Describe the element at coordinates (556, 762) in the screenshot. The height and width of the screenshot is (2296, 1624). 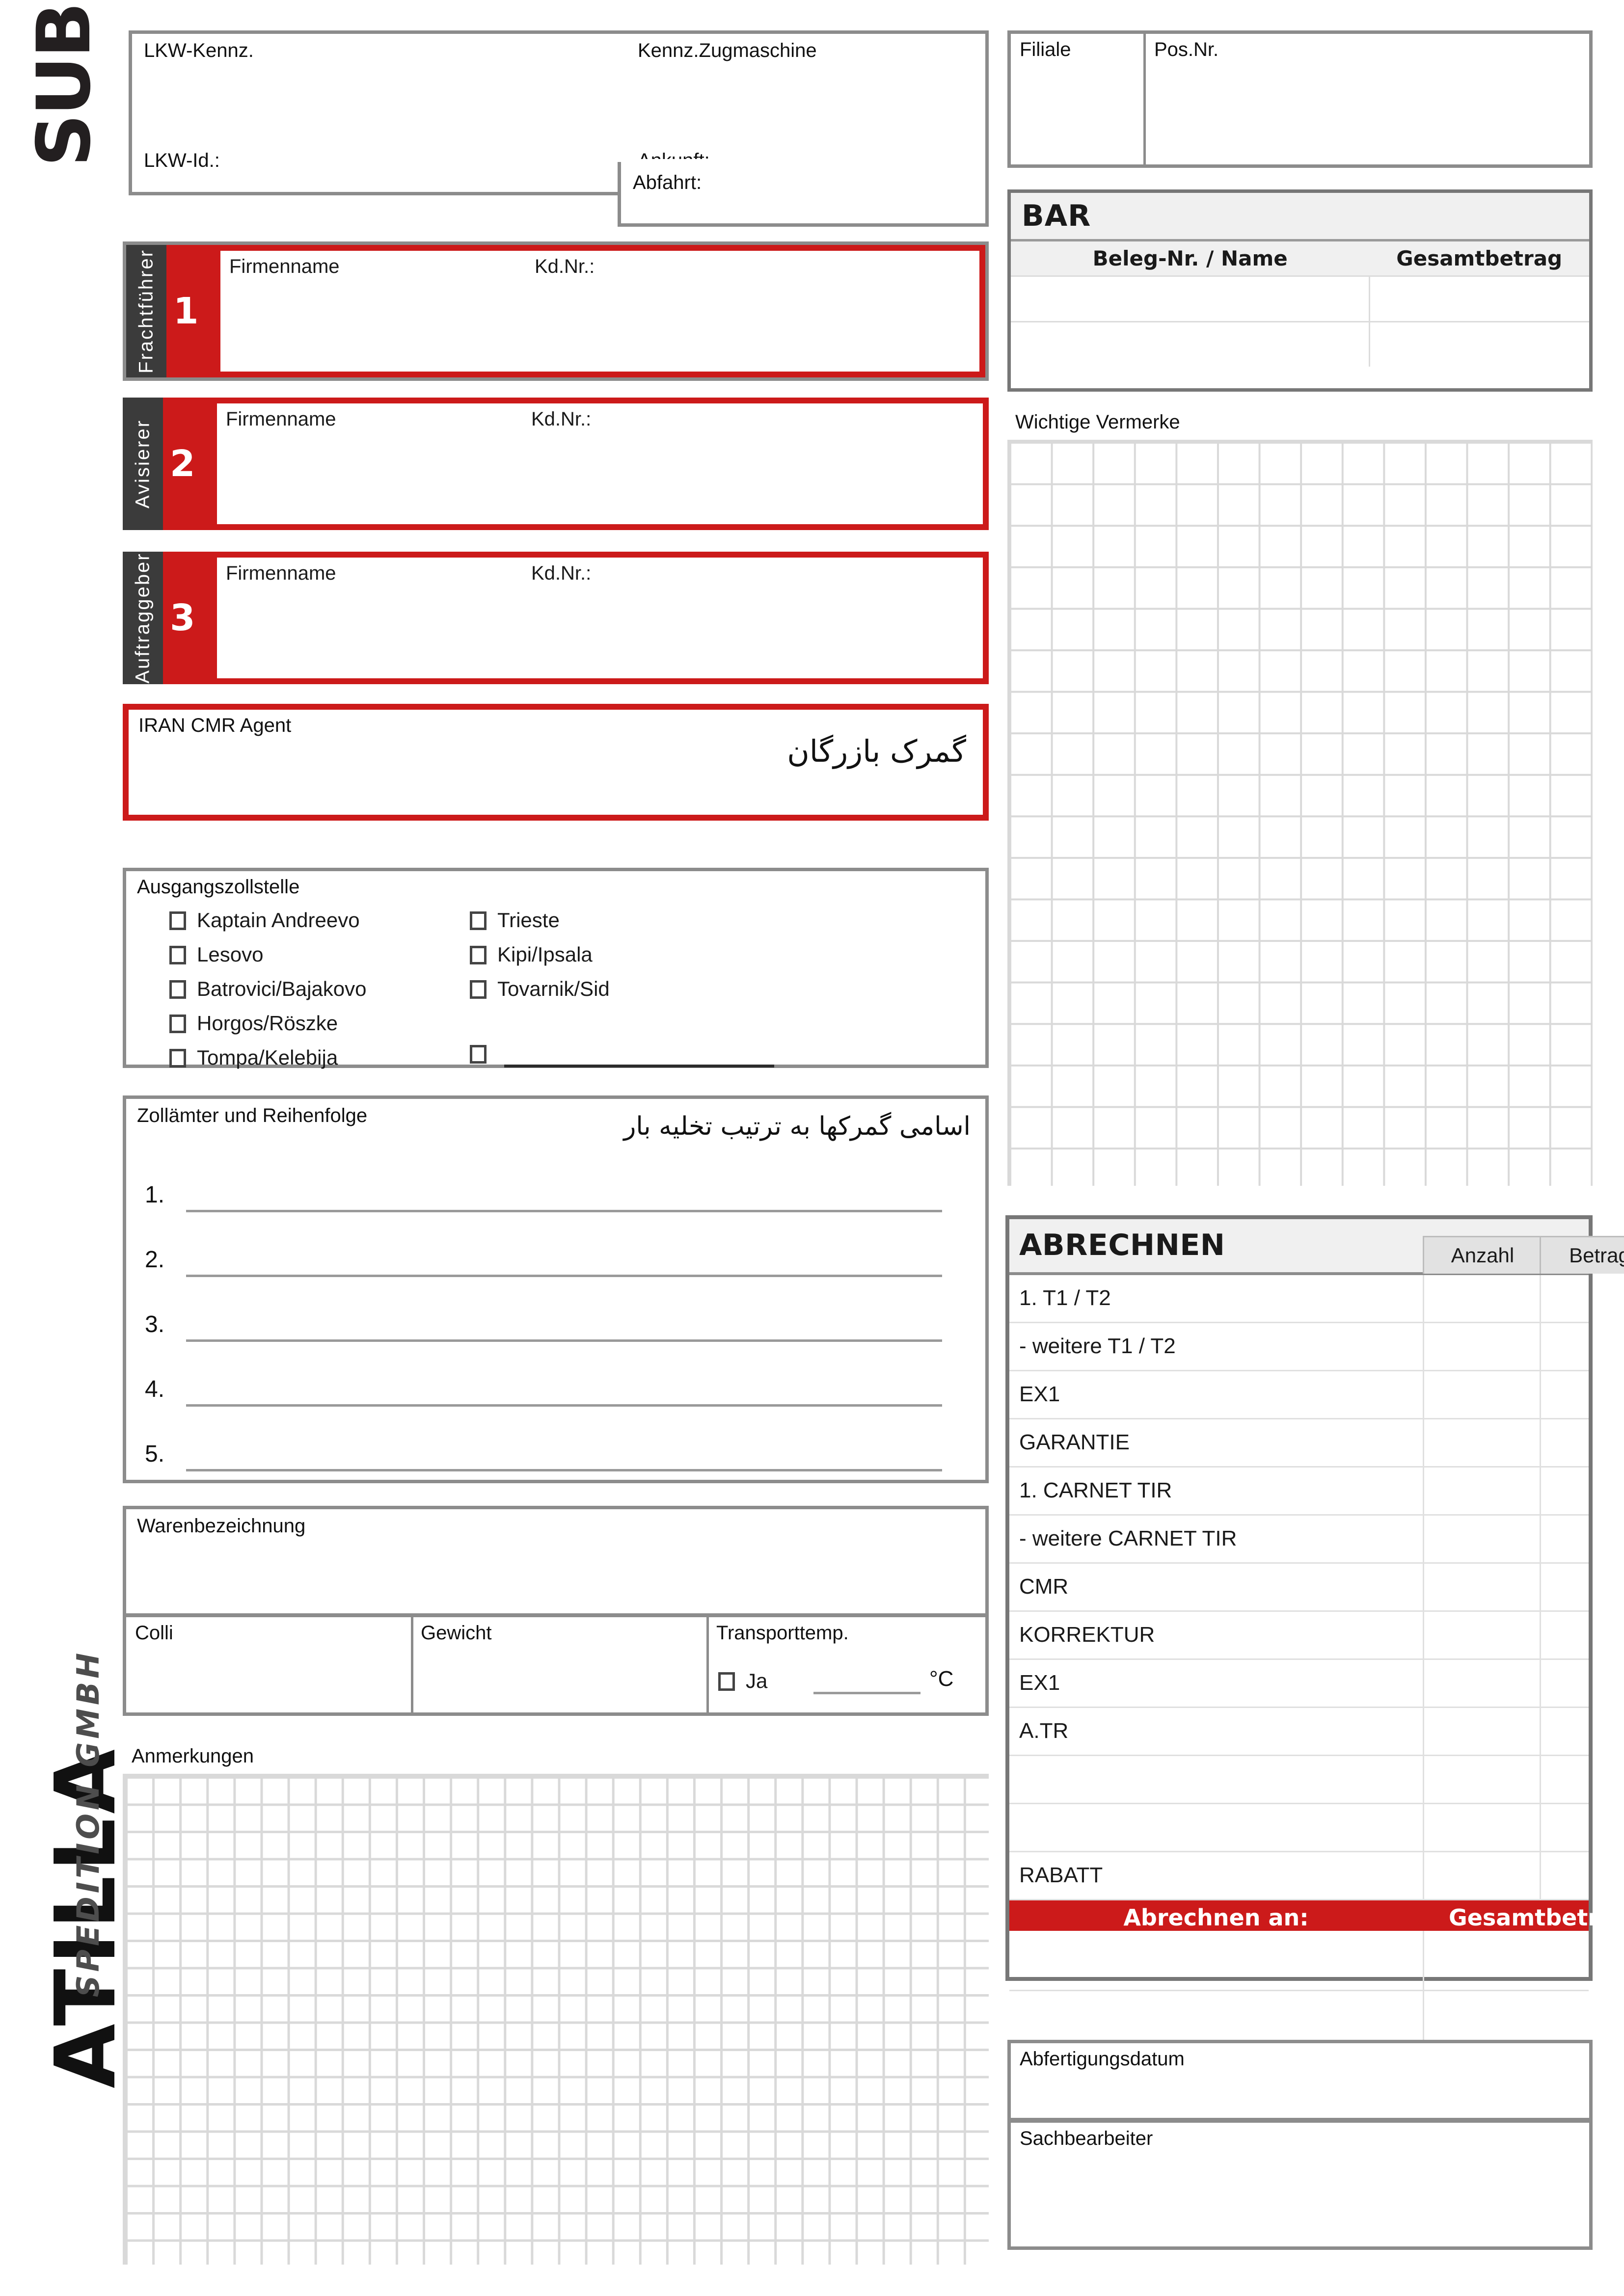
I see `iran-cmr-agent-box: IRAN CMR Agent گمرک بازرگان` at that location.